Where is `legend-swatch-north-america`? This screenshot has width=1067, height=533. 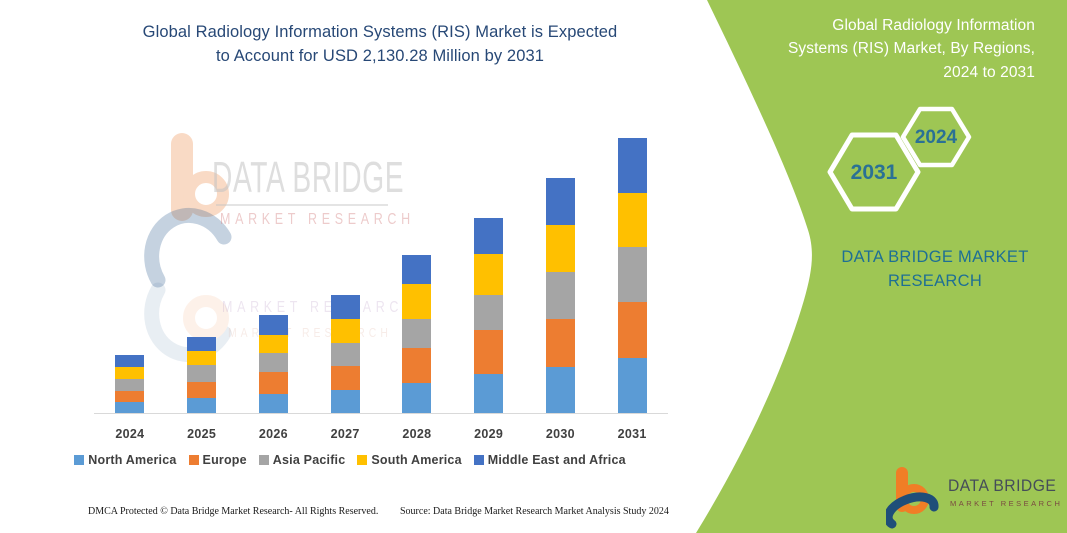
legend-swatch-north-america is located at coordinates (79, 460).